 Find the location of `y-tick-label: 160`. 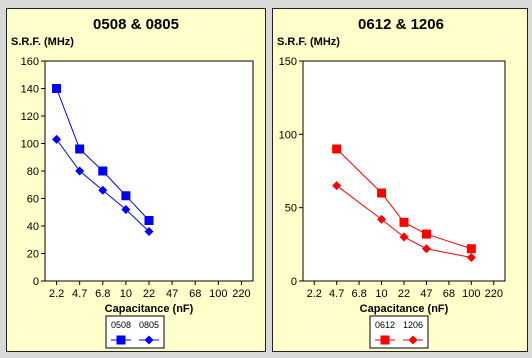

y-tick-label: 160 is located at coordinates (30, 62).